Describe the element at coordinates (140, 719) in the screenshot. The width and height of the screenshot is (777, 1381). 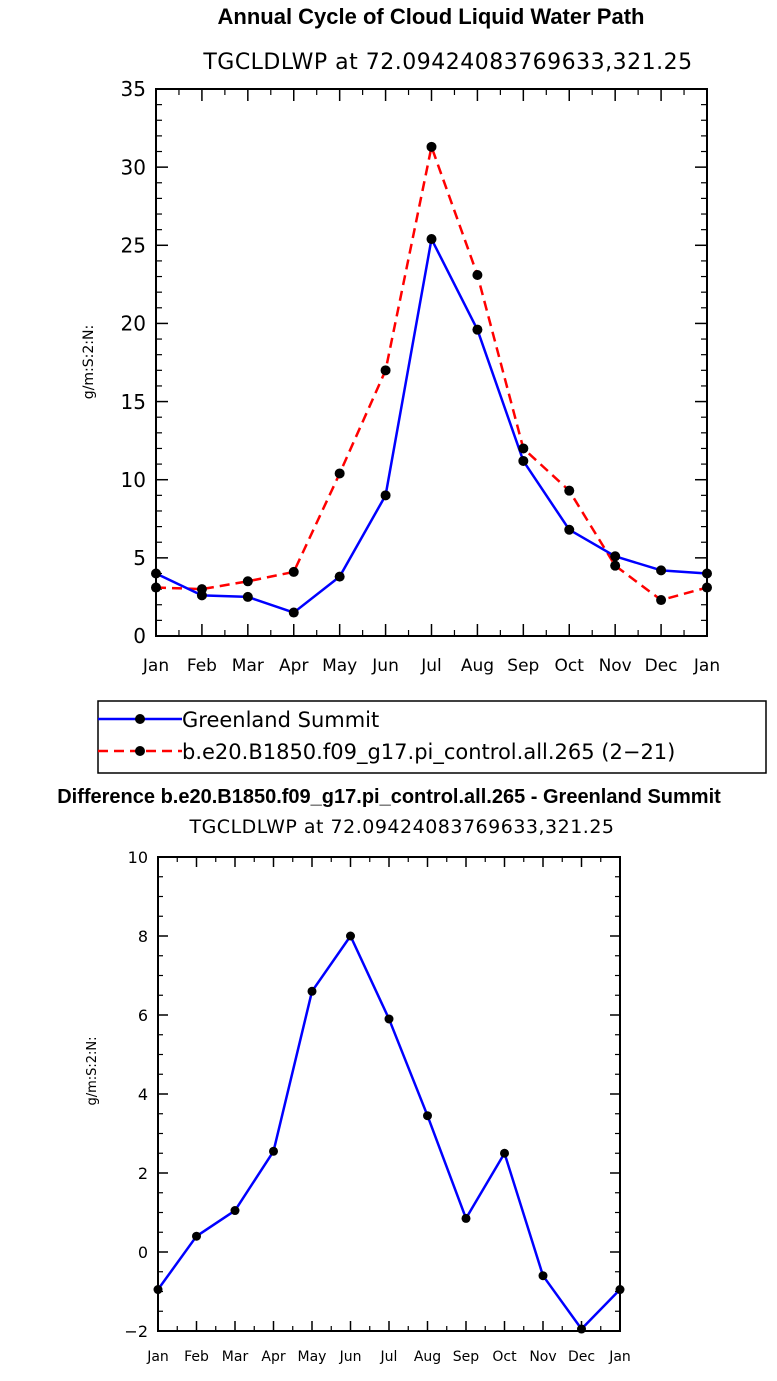
I see `legend-marker-greenland` at that location.